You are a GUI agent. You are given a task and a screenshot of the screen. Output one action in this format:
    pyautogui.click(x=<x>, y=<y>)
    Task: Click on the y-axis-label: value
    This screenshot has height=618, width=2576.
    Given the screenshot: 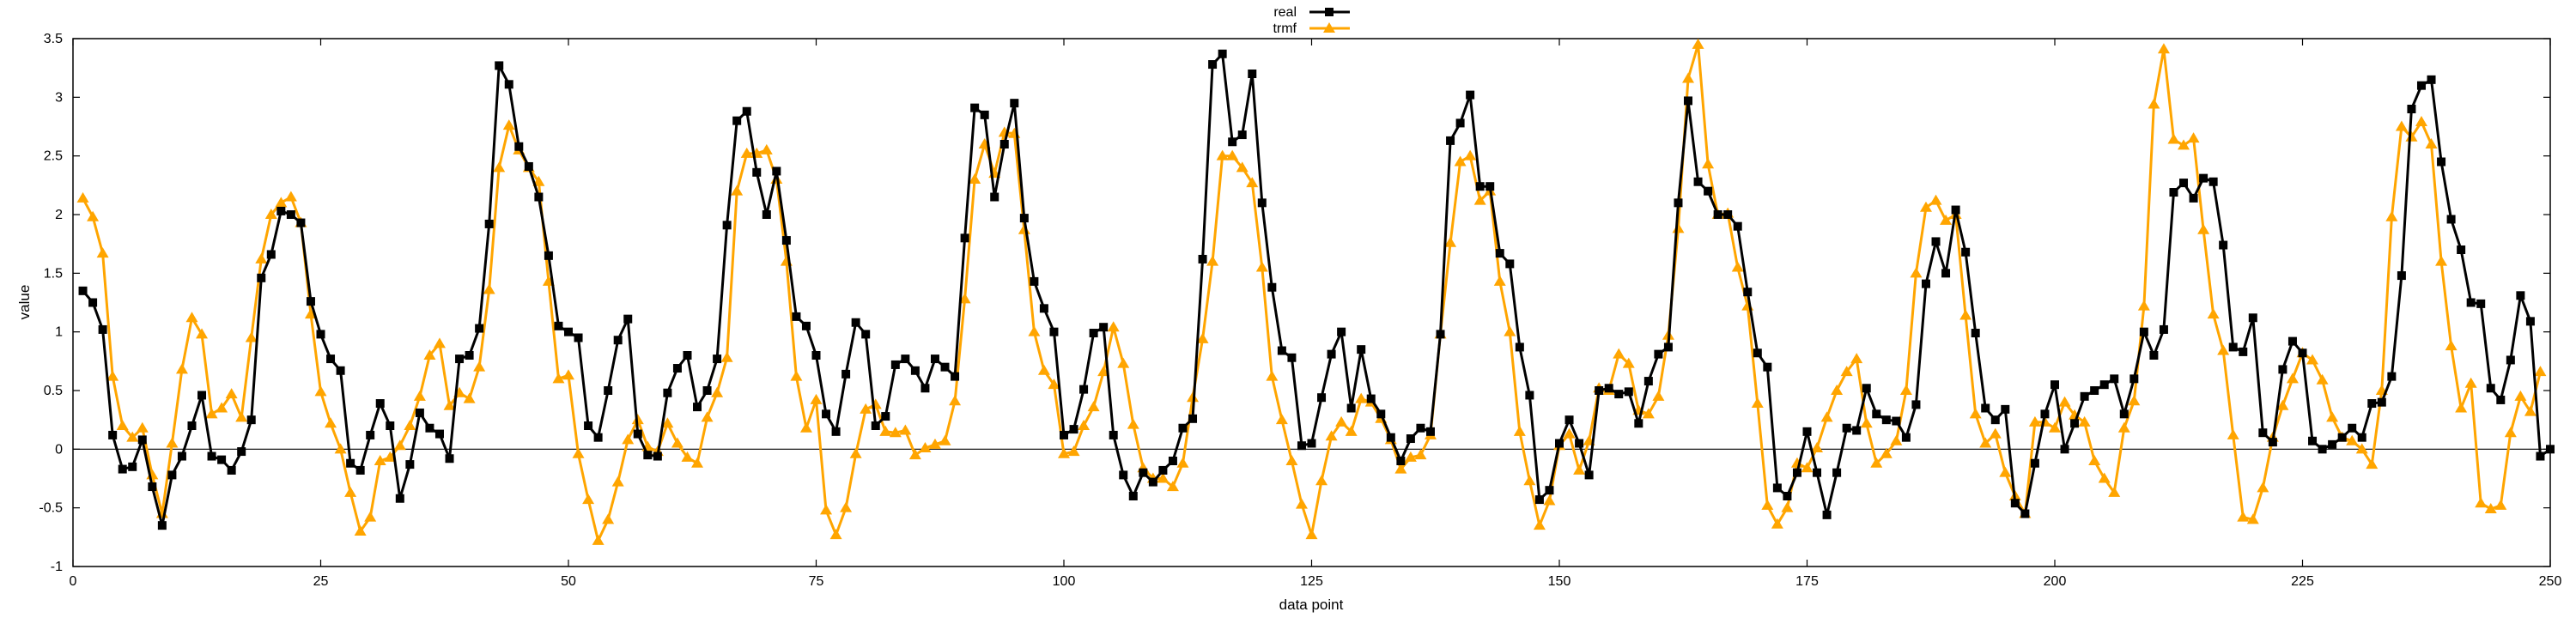 What is the action you would take?
    pyautogui.click(x=25, y=302)
    